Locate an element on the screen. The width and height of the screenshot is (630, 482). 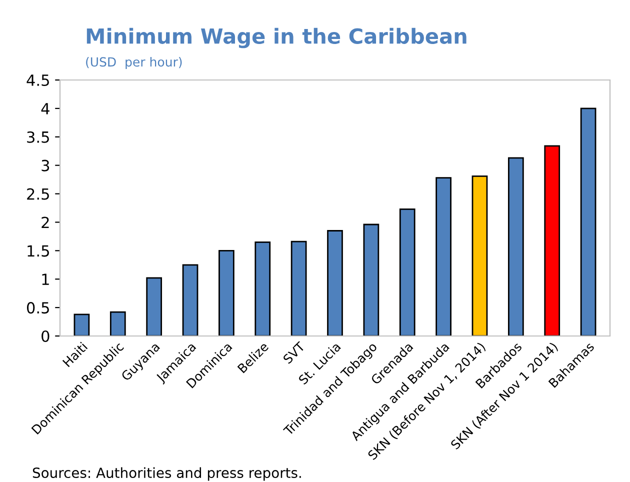
y-tick-label: 4.5 is located at coordinates (37, 80).